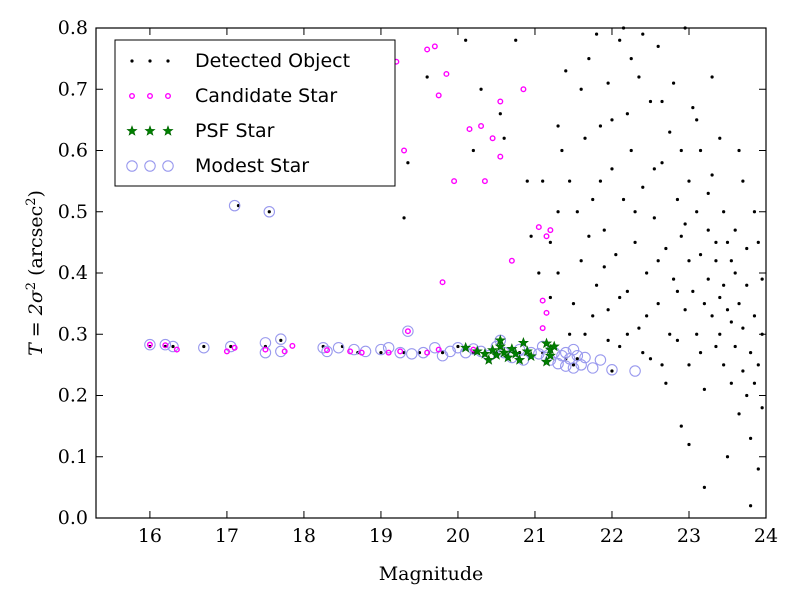 This screenshot has width=800, height=600. Describe the element at coordinates (132, 61) in the screenshot. I see `legend-marker-detected` at that location.